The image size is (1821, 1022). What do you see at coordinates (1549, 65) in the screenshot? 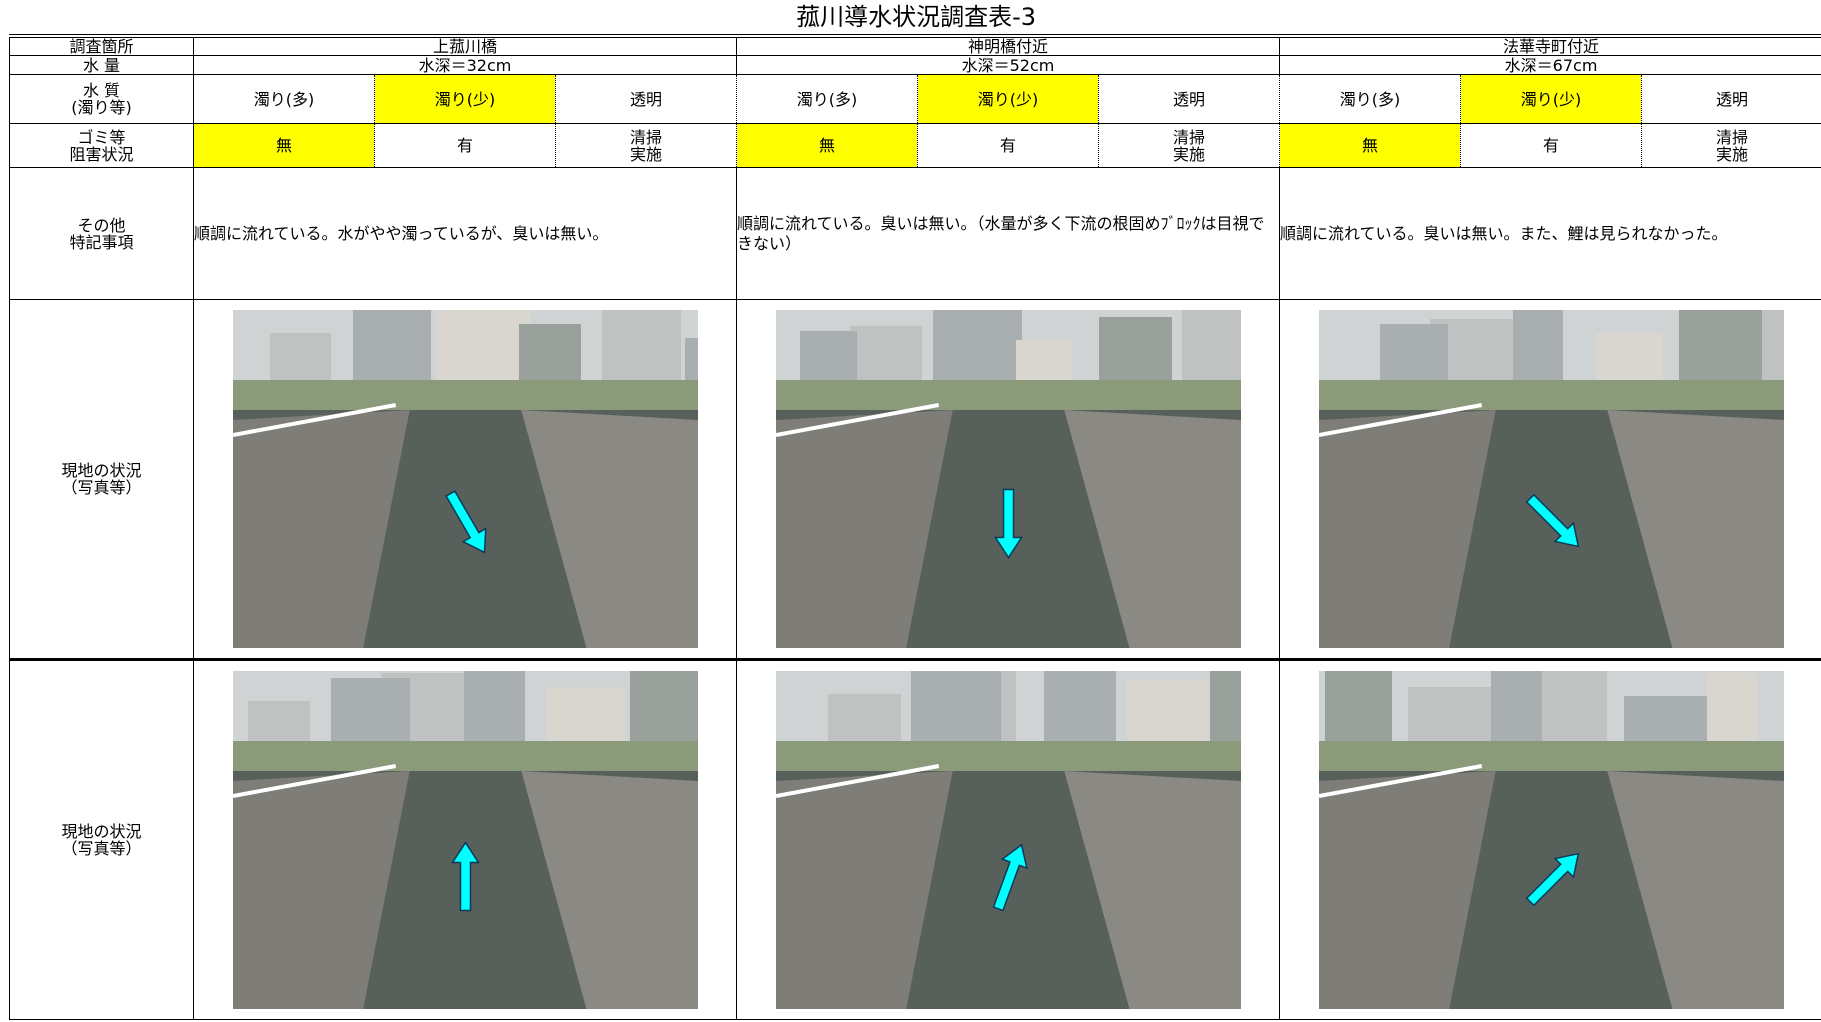
I see `water-depth: 水深＝67cm` at bounding box center [1549, 65].